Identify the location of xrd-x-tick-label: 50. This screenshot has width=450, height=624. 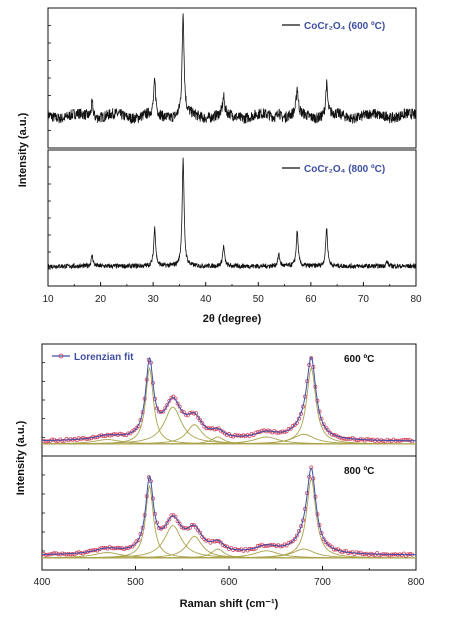
(259, 299).